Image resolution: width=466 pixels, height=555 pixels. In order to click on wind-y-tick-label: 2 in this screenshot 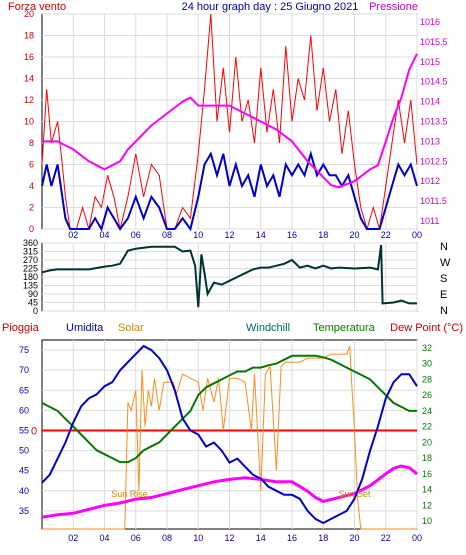, I will do `click(31, 208)`.